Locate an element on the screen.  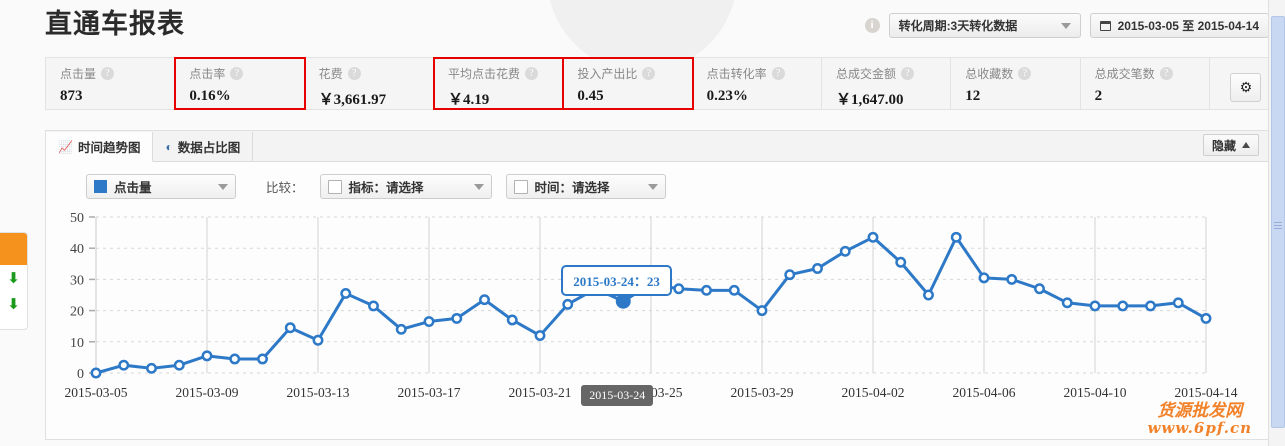
metric-card-header: 总成交笔数? is located at coordinates (1152, 73).